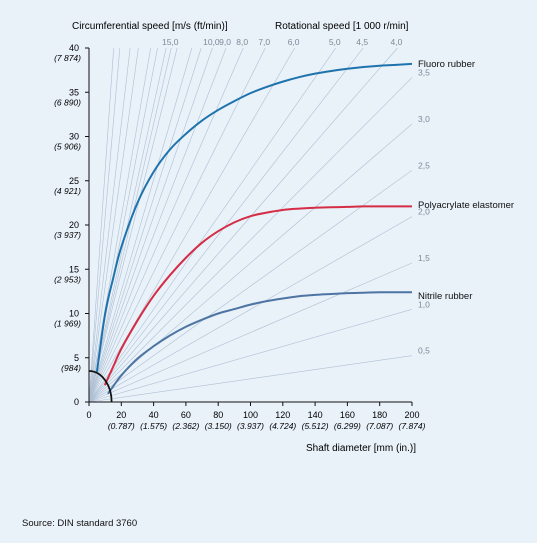 The width and height of the screenshot is (537, 543). What do you see at coordinates (379, 426) in the screenshot?
I see `x-tick-label-secondary: (7.087)` at bounding box center [379, 426].